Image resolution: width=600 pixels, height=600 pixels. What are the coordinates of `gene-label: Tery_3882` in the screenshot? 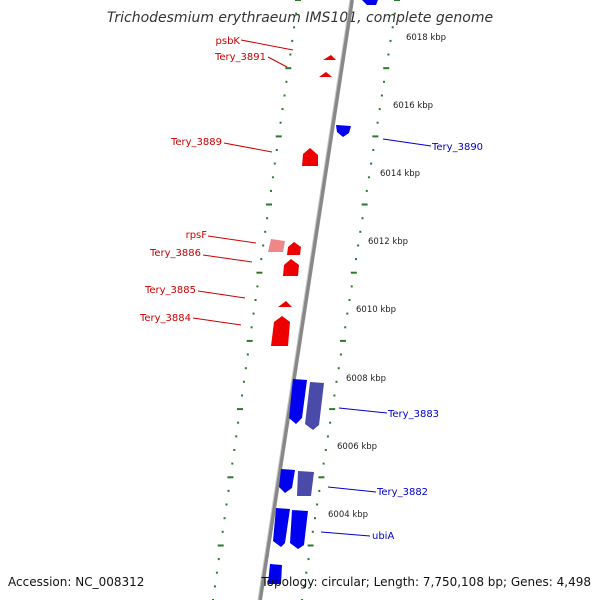 It's located at (402, 492).